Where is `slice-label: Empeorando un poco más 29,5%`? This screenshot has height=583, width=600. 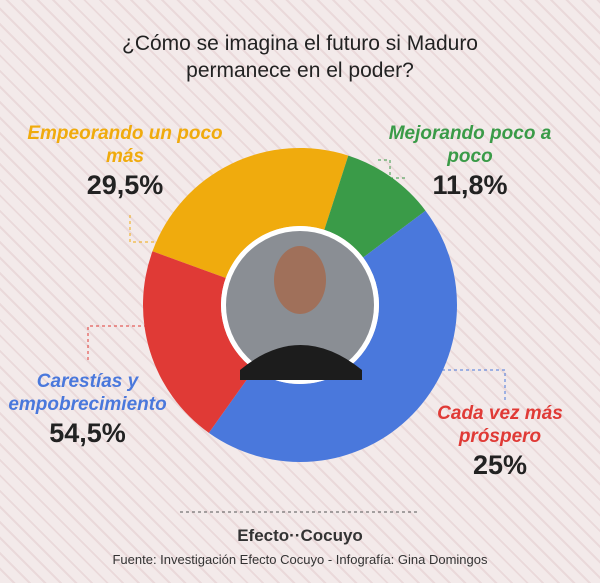
slice-label: Empeorando un poco más 29,5% is located at coordinates (125, 161).